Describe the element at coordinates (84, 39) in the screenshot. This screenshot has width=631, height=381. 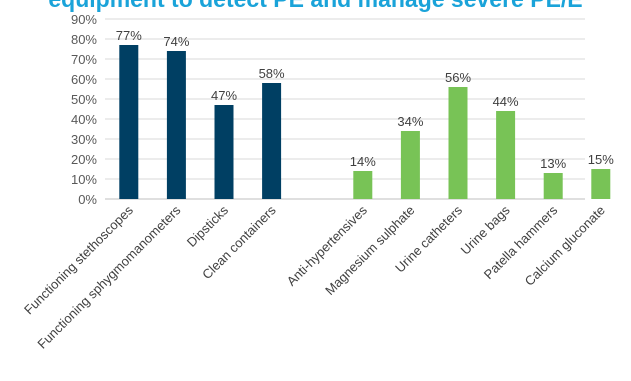
I see `y-tick-label: 80%` at that location.